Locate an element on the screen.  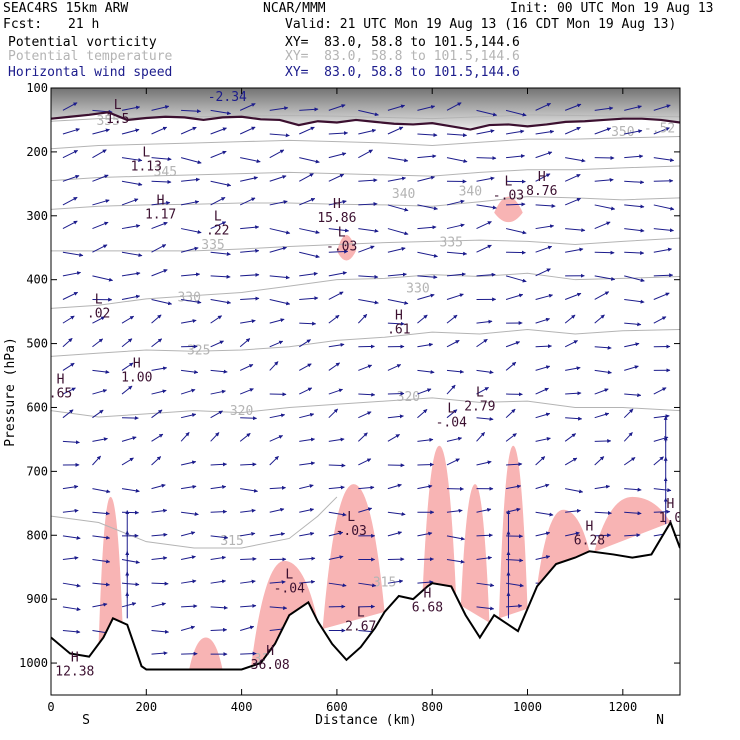
y-axis-label: Pressure (hPa) is located at coordinates (10, 392).